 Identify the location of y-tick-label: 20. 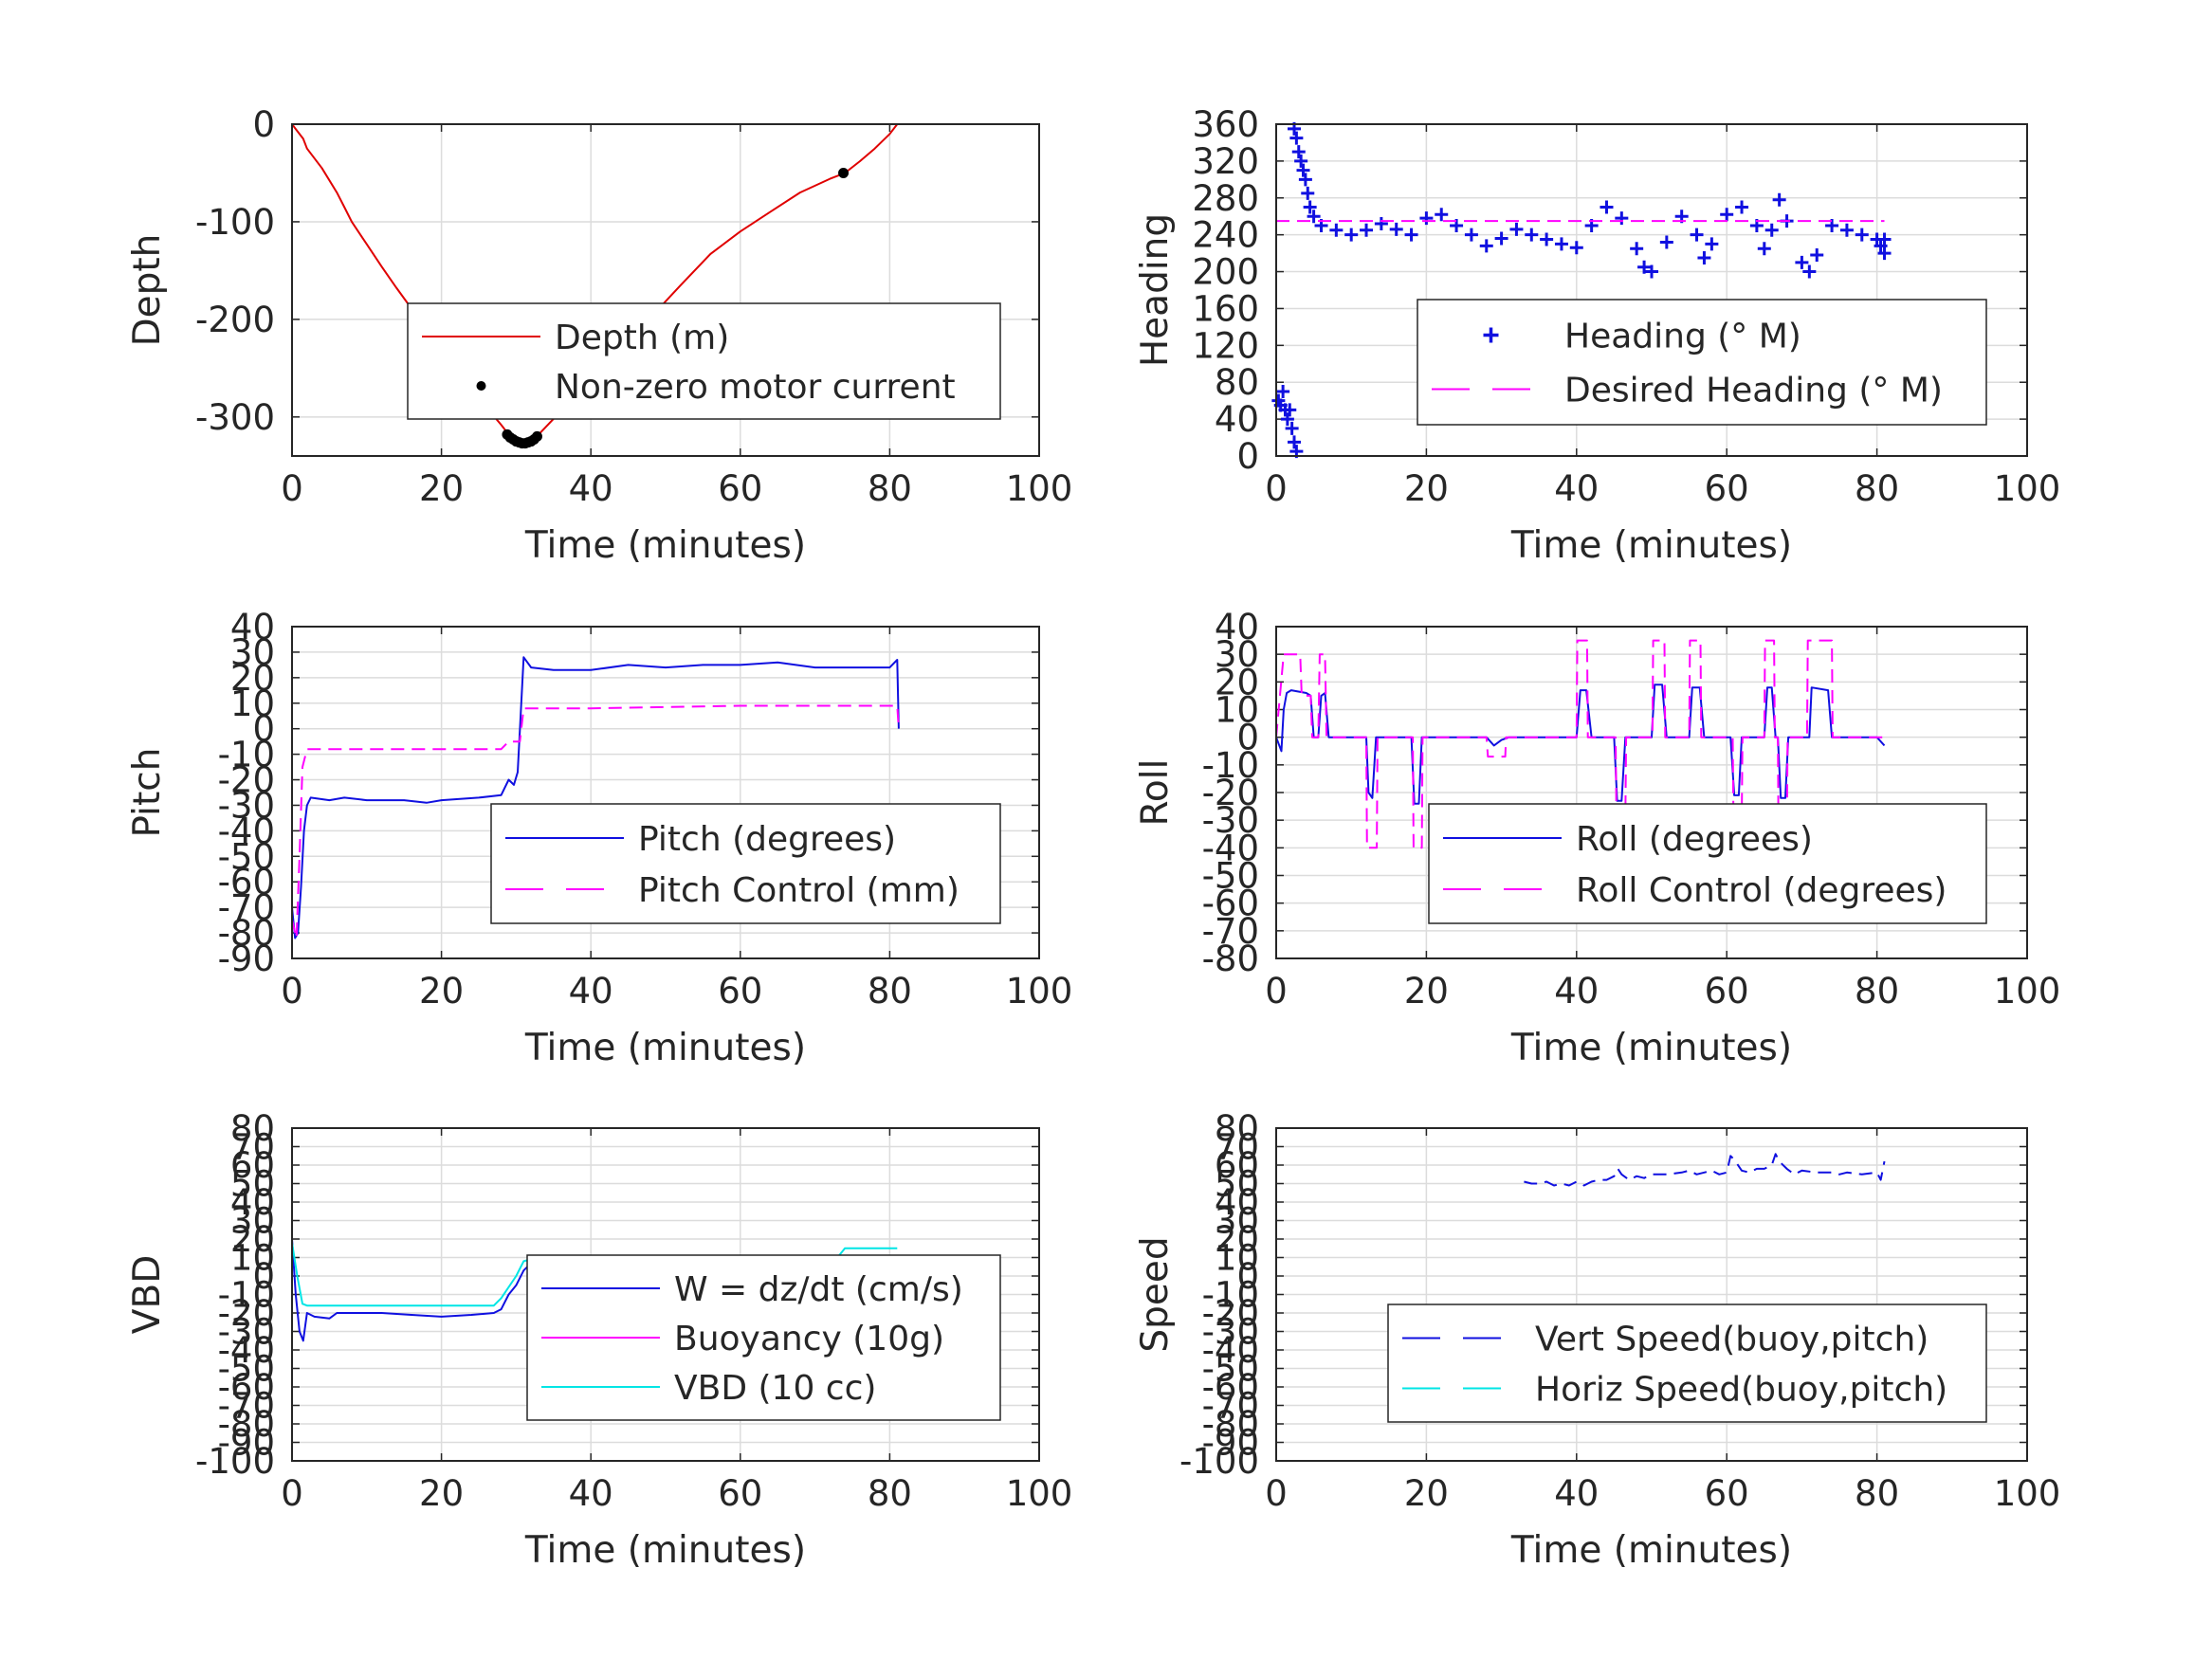
(252, 678).